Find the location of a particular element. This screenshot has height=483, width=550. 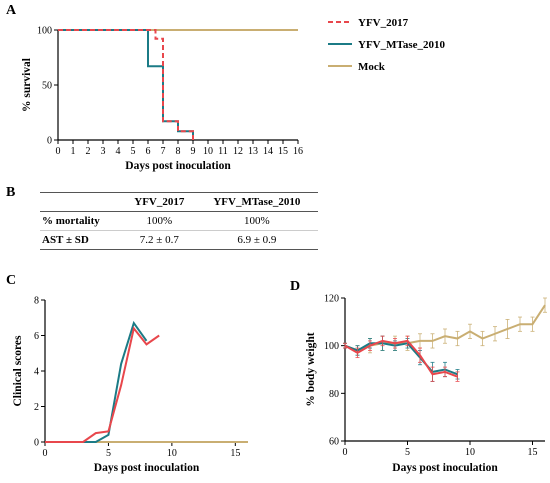

weight-line-yfv-2017 is located at coordinates (401, 358).